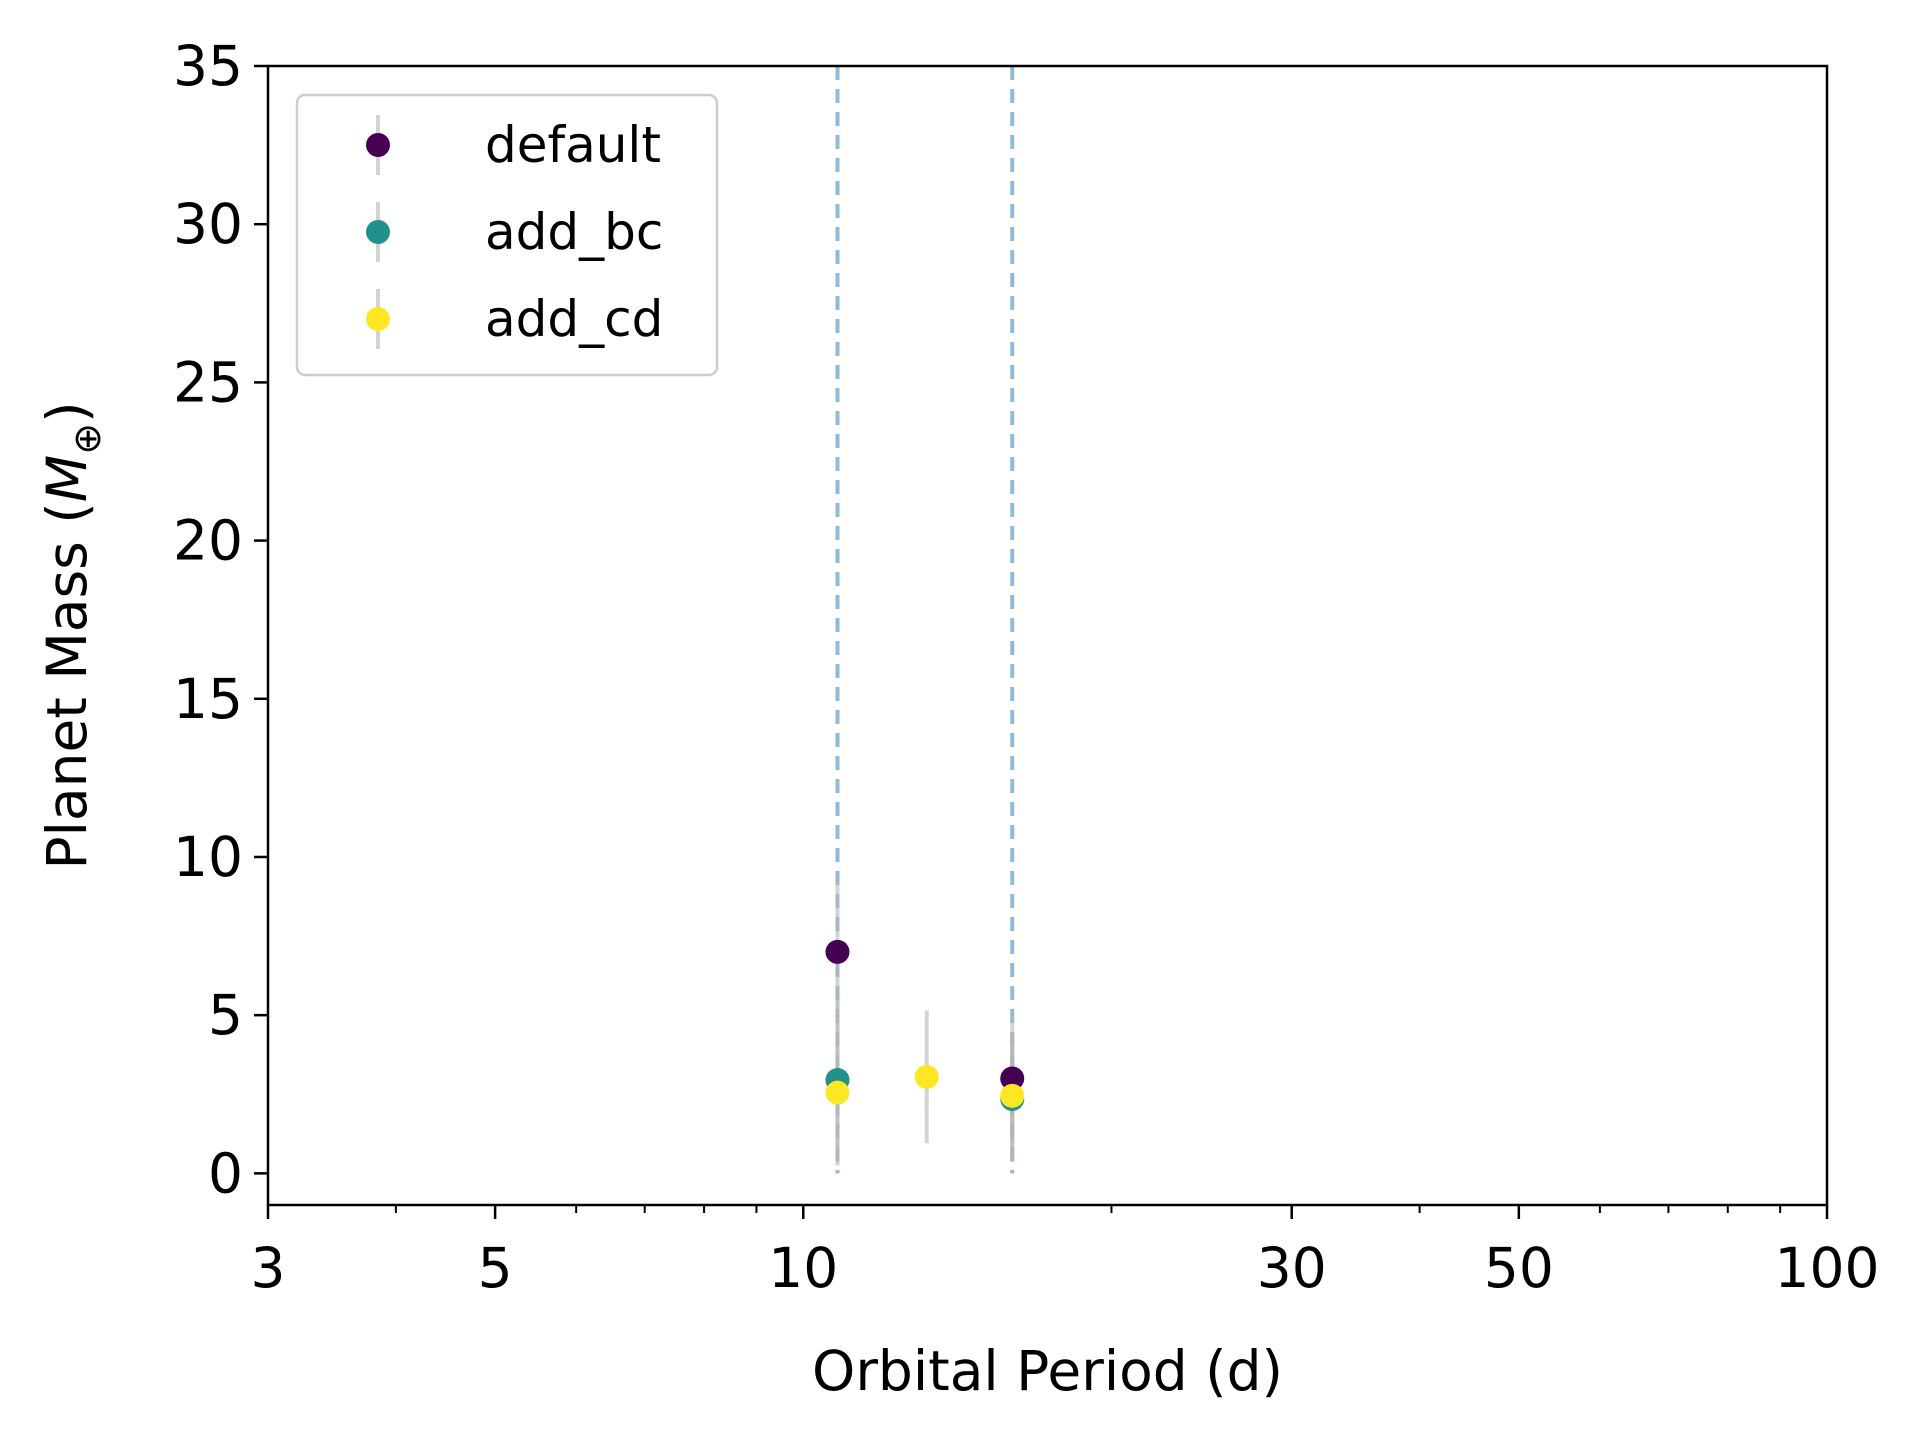 This screenshot has width=1920, height=1440. I want to click on x-tick-label: 10, so click(803, 1268).